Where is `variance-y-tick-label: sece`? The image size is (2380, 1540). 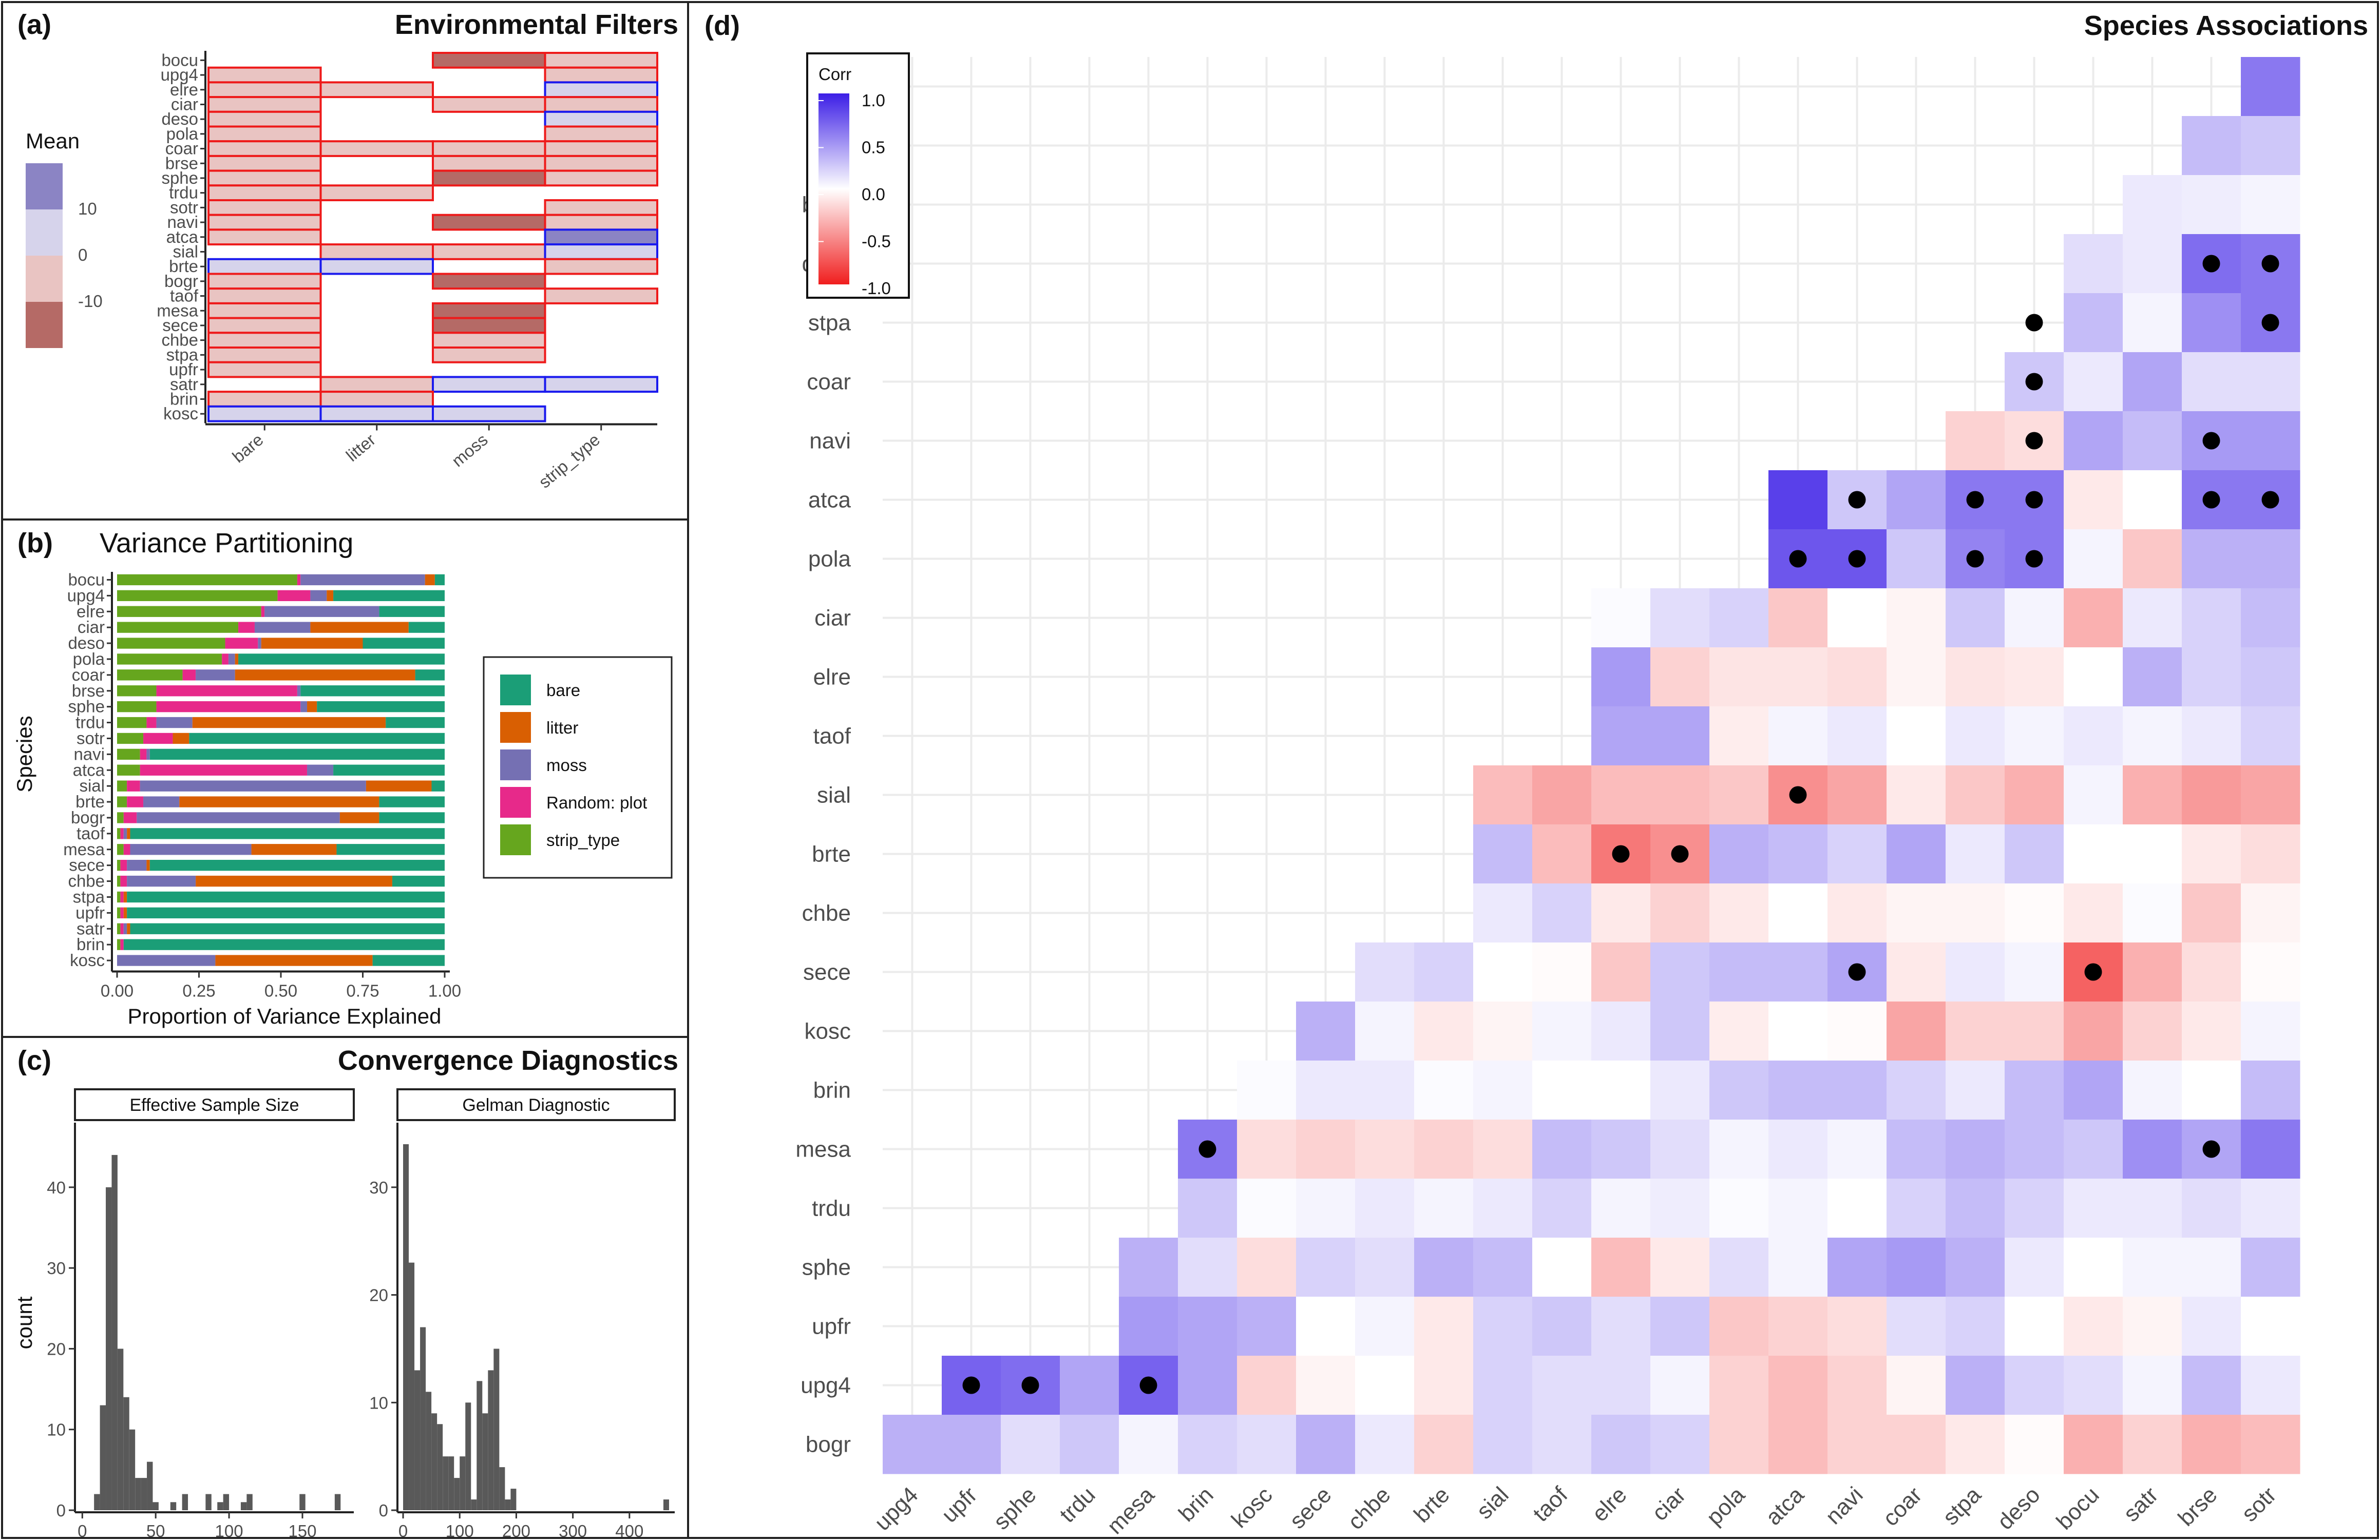
variance-y-tick-label: sece is located at coordinates (87, 865).